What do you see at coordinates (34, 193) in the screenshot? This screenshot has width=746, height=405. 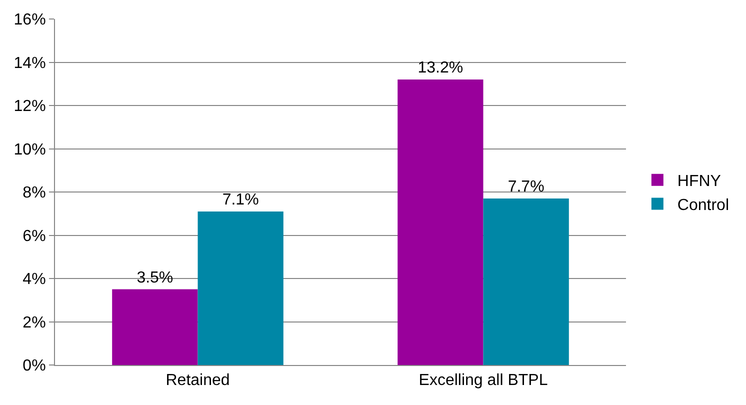 I see `y-tick-label: 8%` at bounding box center [34, 193].